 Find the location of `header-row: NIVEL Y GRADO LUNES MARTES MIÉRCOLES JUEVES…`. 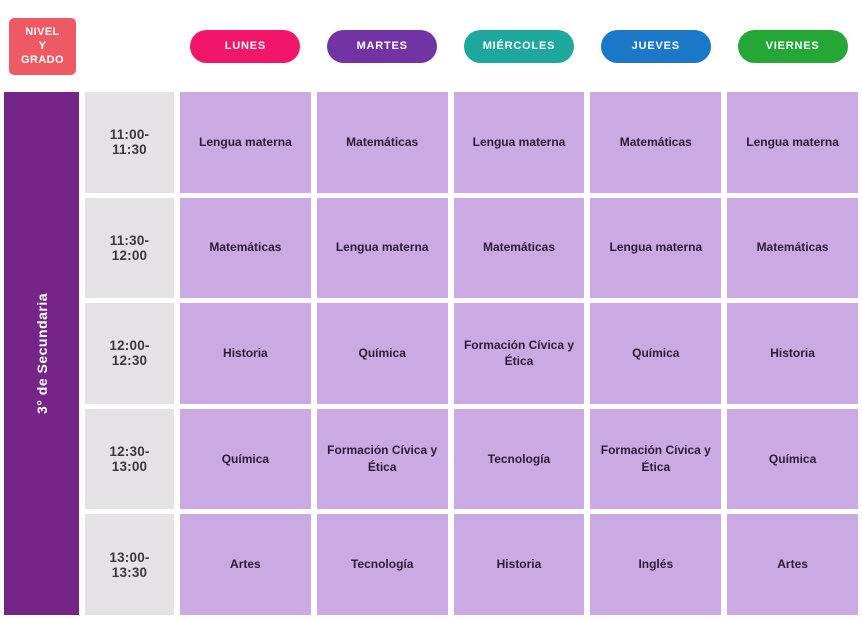

header-row: NIVEL Y GRADO LUNES MARTES MIÉRCOLES JUEVES… is located at coordinates (431, 46).